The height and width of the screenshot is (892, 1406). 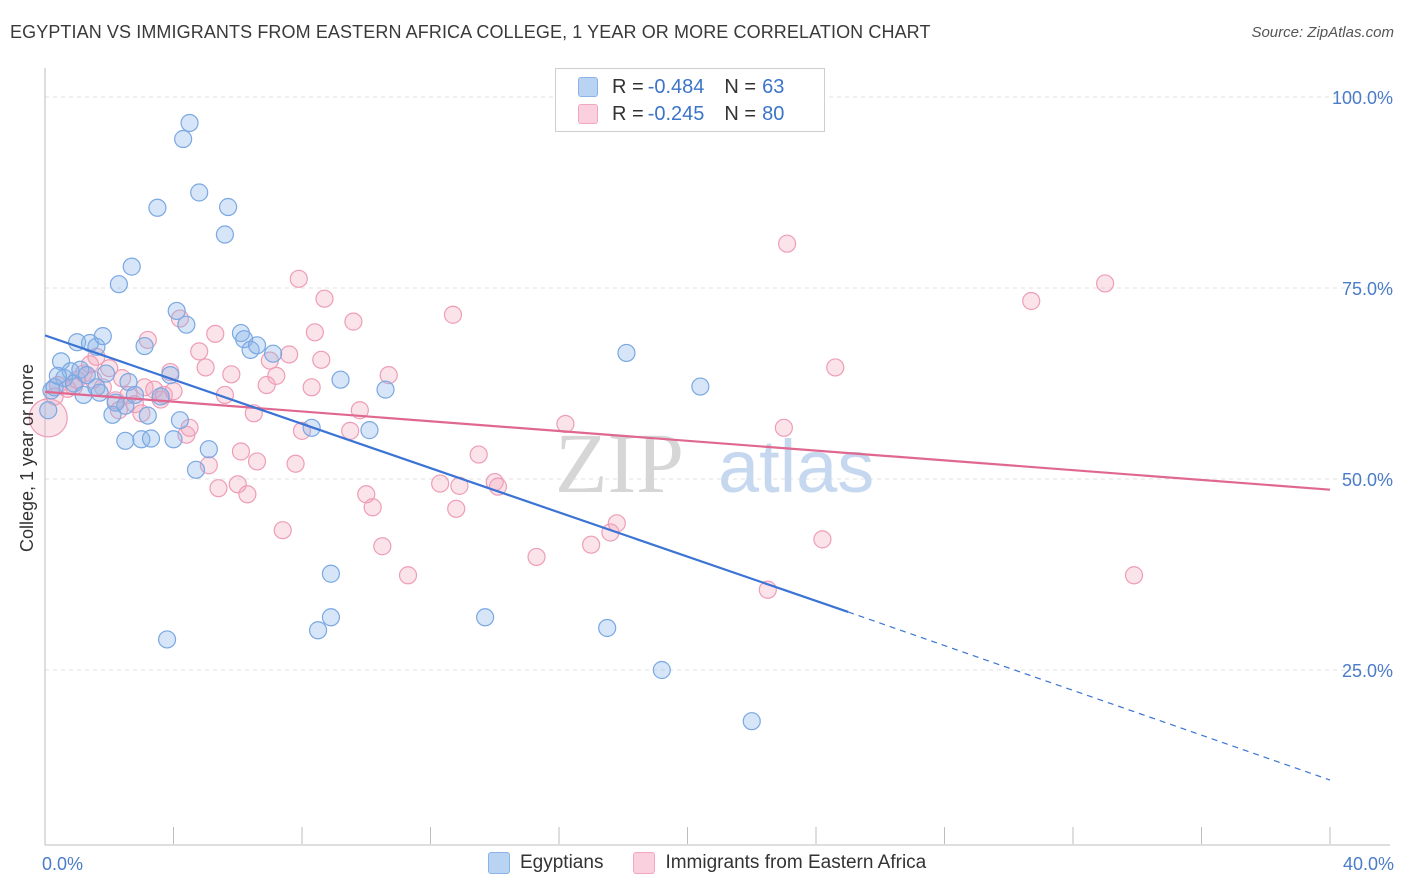 What do you see at coordinates (1368, 864) in the screenshot?
I see `x-tick-label-max: 40.0%` at bounding box center [1368, 864].